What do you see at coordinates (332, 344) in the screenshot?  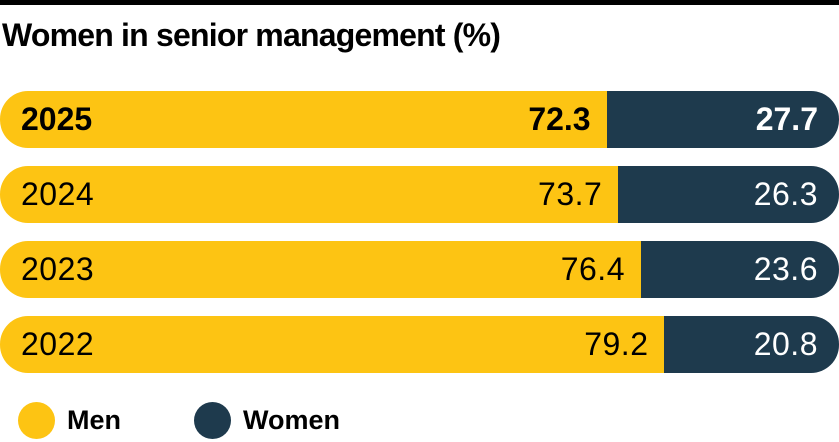 I see `bar-segment-men-2022: 2022 79.2` at bounding box center [332, 344].